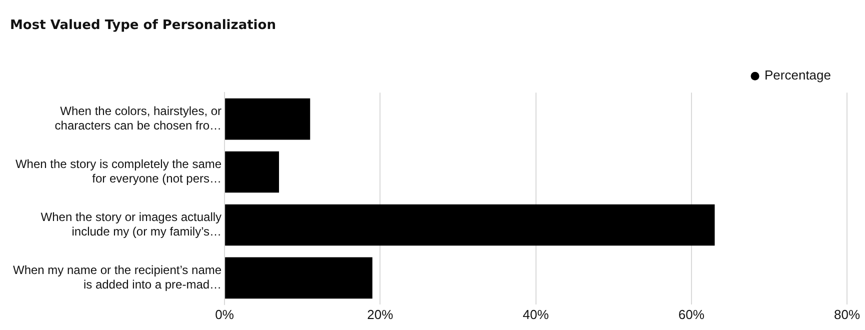  What do you see at coordinates (143, 26) in the screenshot?
I see `chart-title: Most Valued Type of Personalization` at bounding box center [143, 26].